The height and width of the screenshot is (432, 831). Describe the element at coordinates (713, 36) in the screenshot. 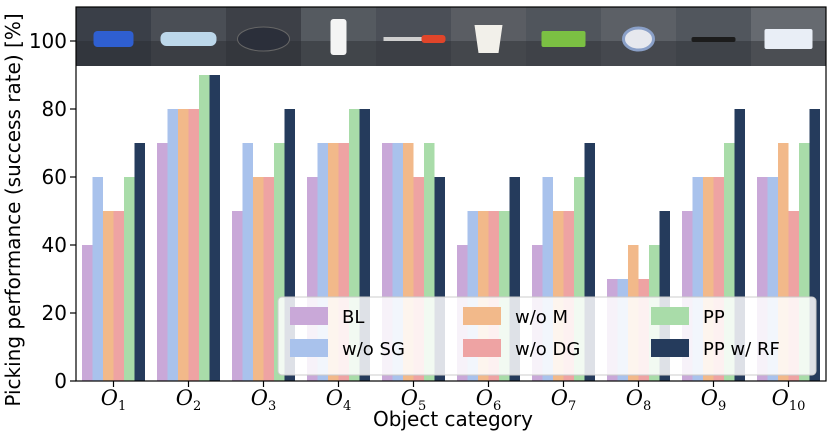

I see `marker-photo` at that location.